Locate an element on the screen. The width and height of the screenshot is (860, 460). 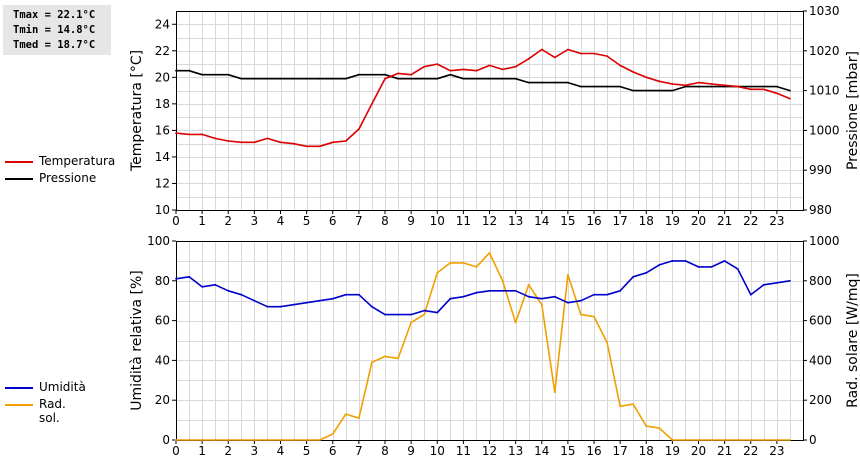
x-tick-label: 20 is located at coordinates (698, 451).